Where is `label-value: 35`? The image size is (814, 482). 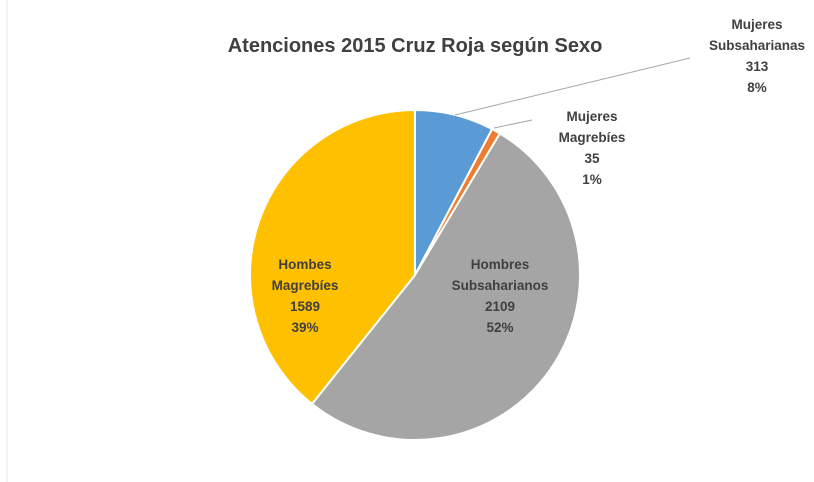
label-value: 35 is located at coordinates (592, 158).